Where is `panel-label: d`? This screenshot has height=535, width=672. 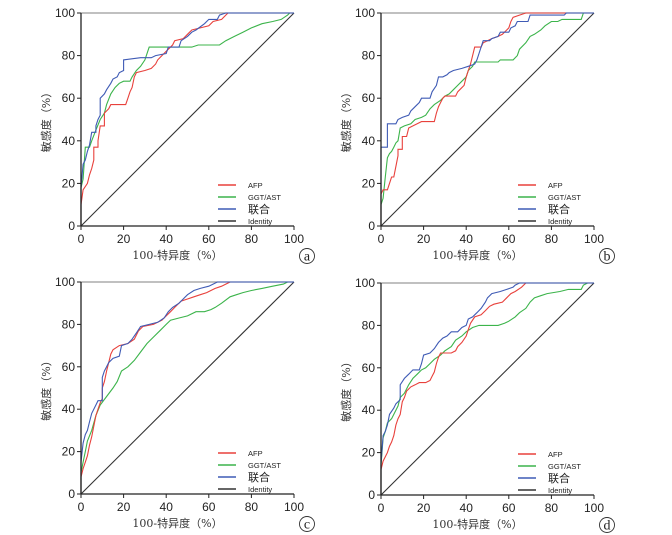
panel-label: d is located at coordinates (607, 526).